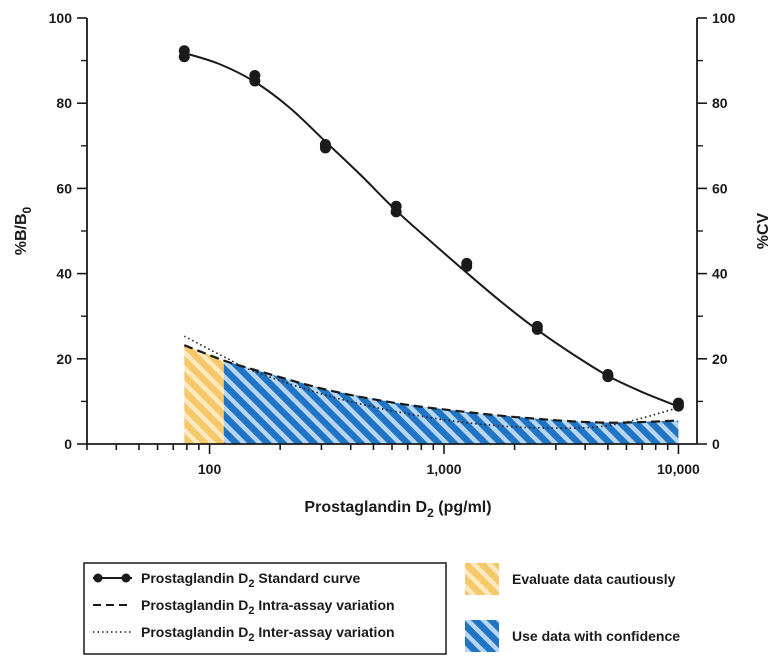 The width and height of the screenshot is (783, 656). Describe the element at coordinates (763, 230) in the screenshot. I see `right-y-axis-title: %CV` at that location.